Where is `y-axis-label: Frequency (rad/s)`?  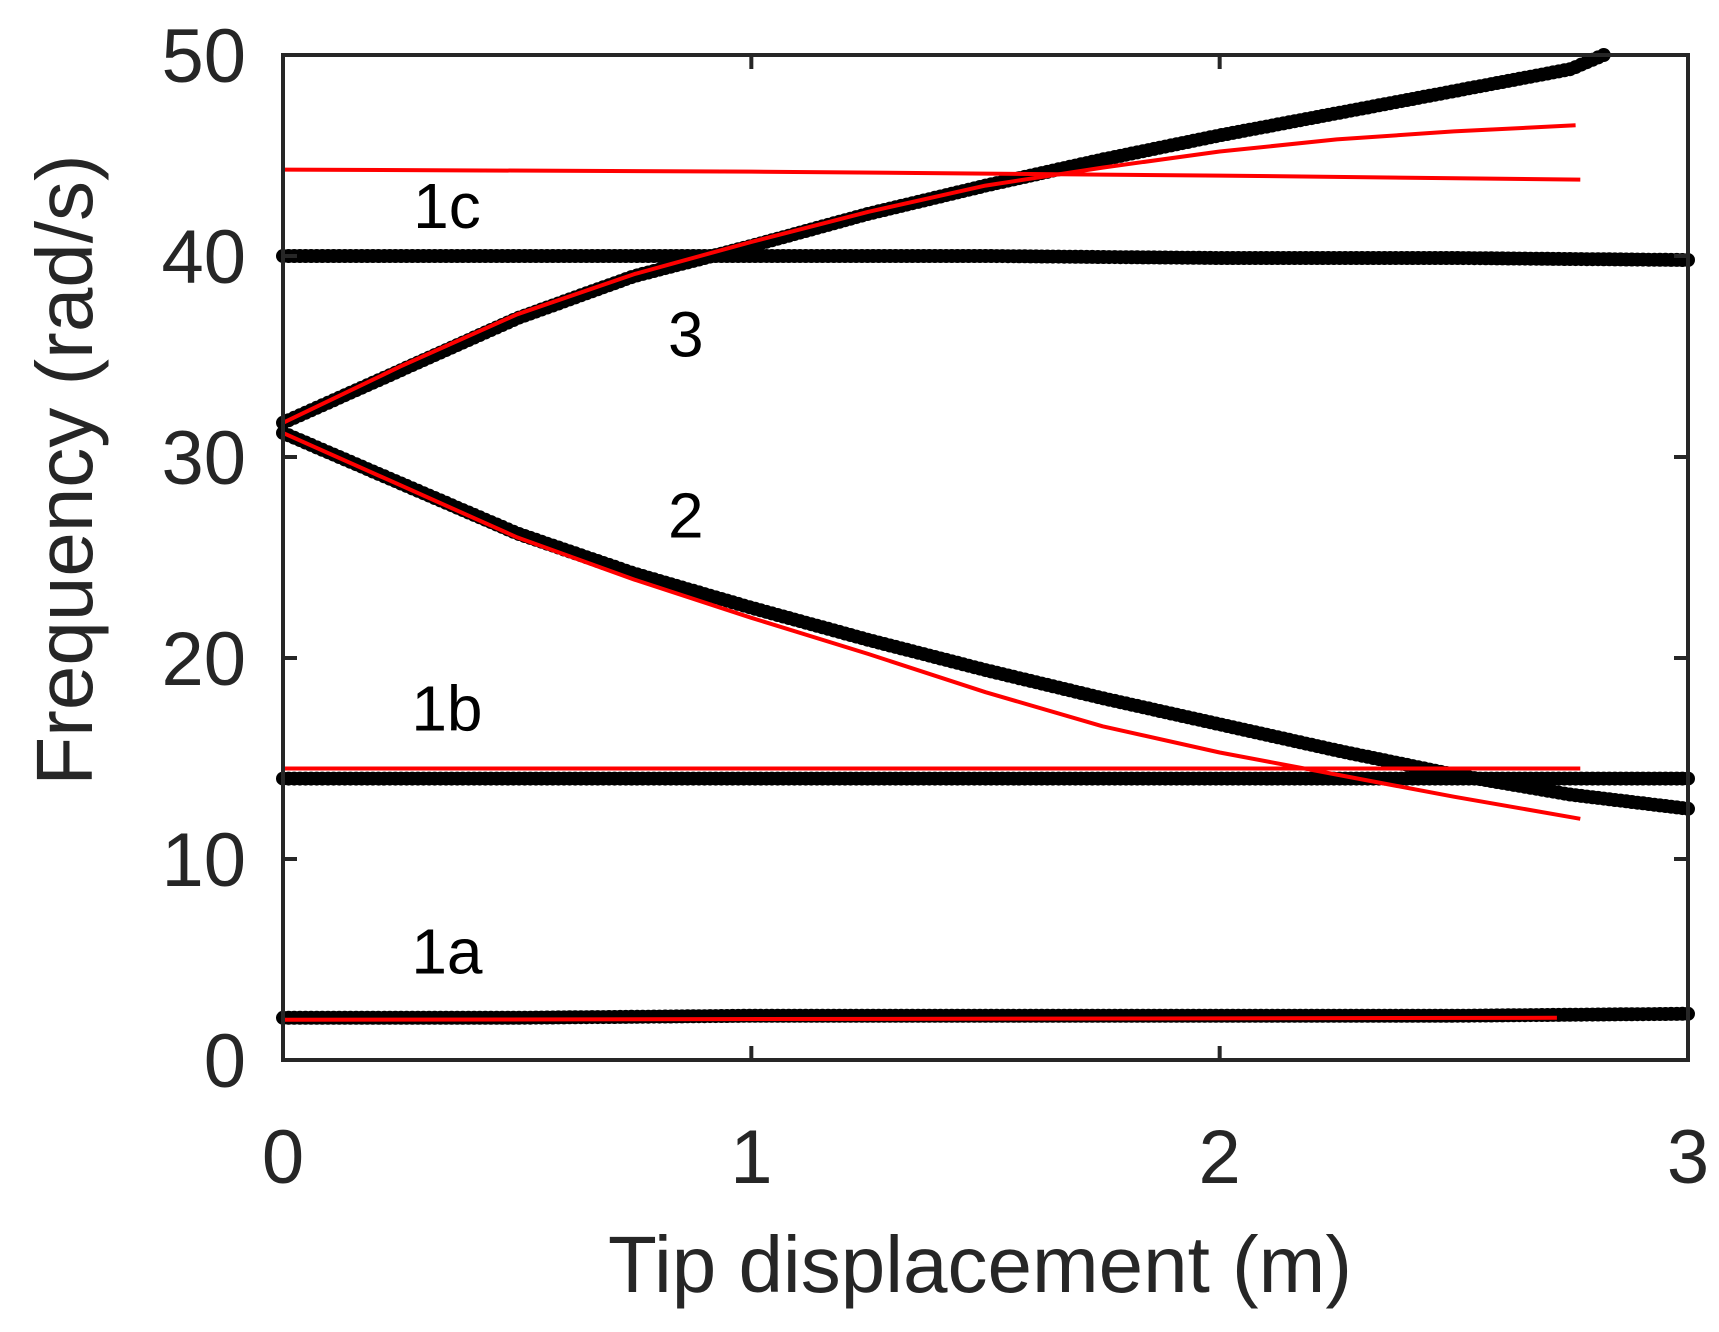
y-axis-label: Frequency (rad/s) is located at coordinates (64, 469).